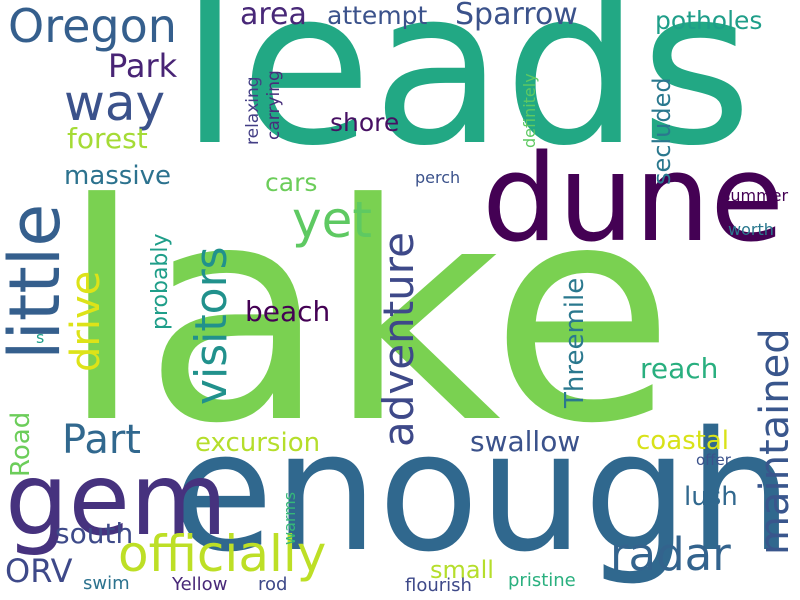  What do you see at coordinates (273, 584) in the screenshot?
I see `word-rod: rod` at bounding box center [273, 584].